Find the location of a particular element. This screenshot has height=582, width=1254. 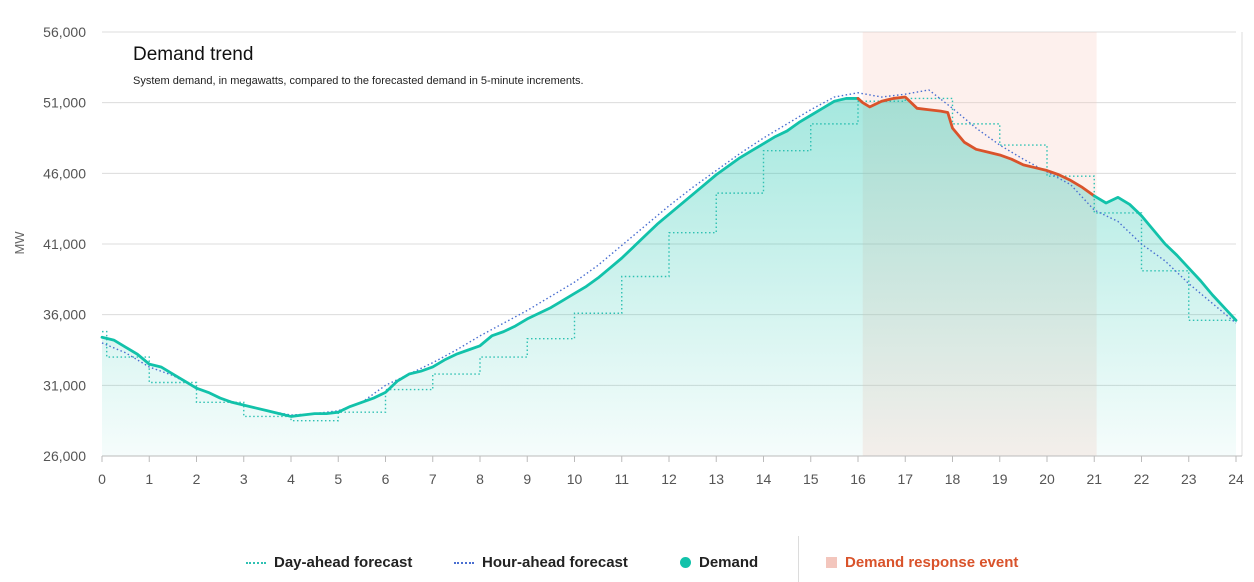

y-tick-label: 36,000 is located at coordinates (64, 315).